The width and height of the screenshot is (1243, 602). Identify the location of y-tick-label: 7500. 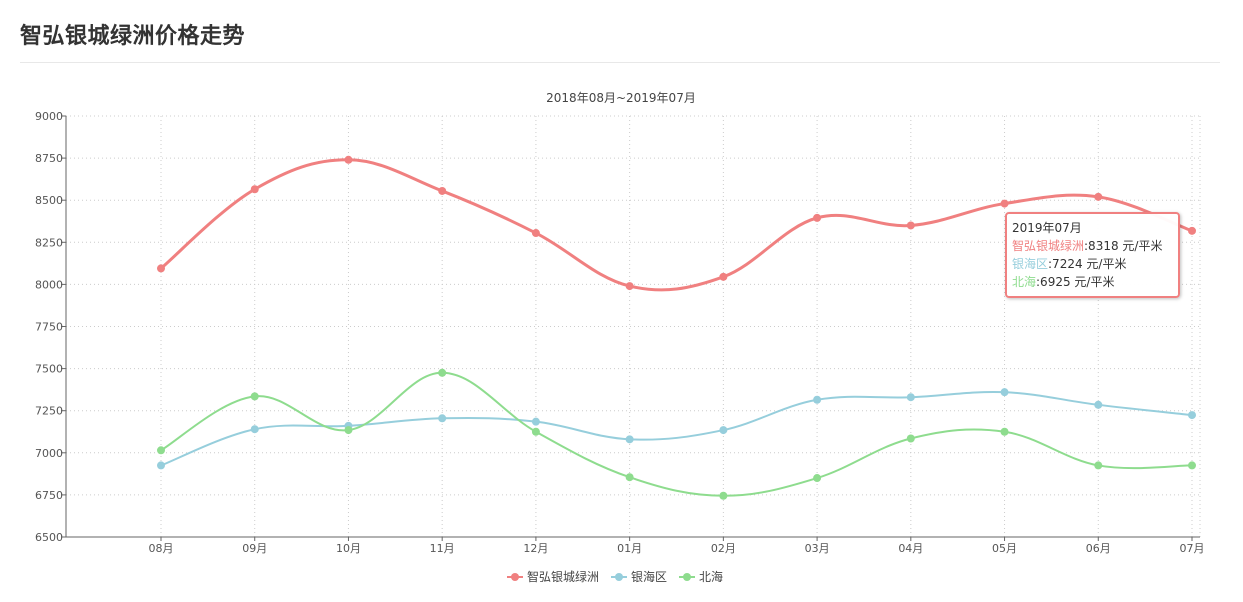
(49, 369).